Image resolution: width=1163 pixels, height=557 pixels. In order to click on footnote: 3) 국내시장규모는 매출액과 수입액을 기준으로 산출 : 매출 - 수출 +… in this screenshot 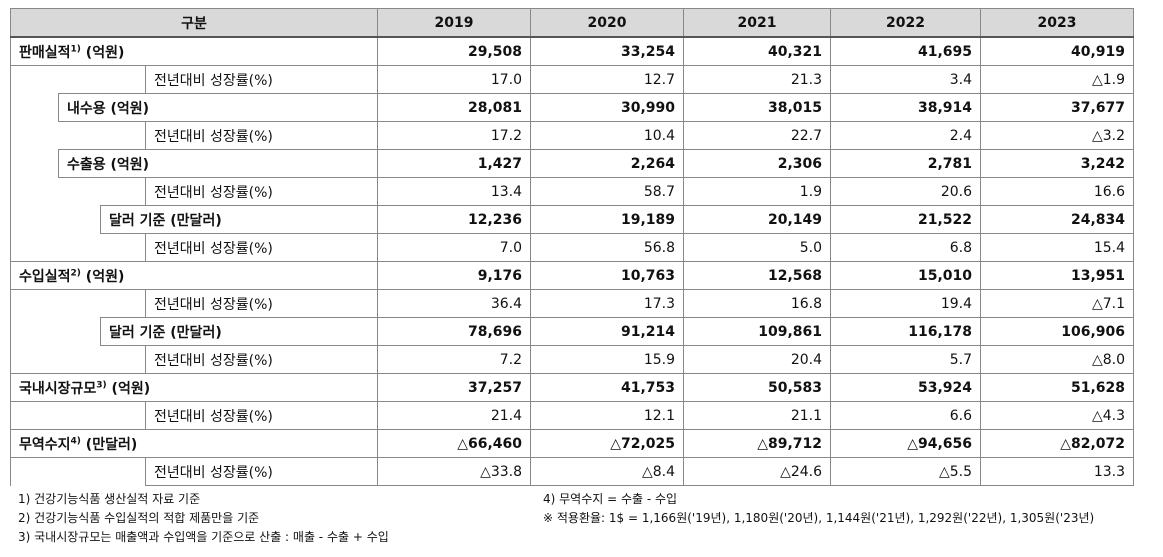, I will do `click(203, 537)`.